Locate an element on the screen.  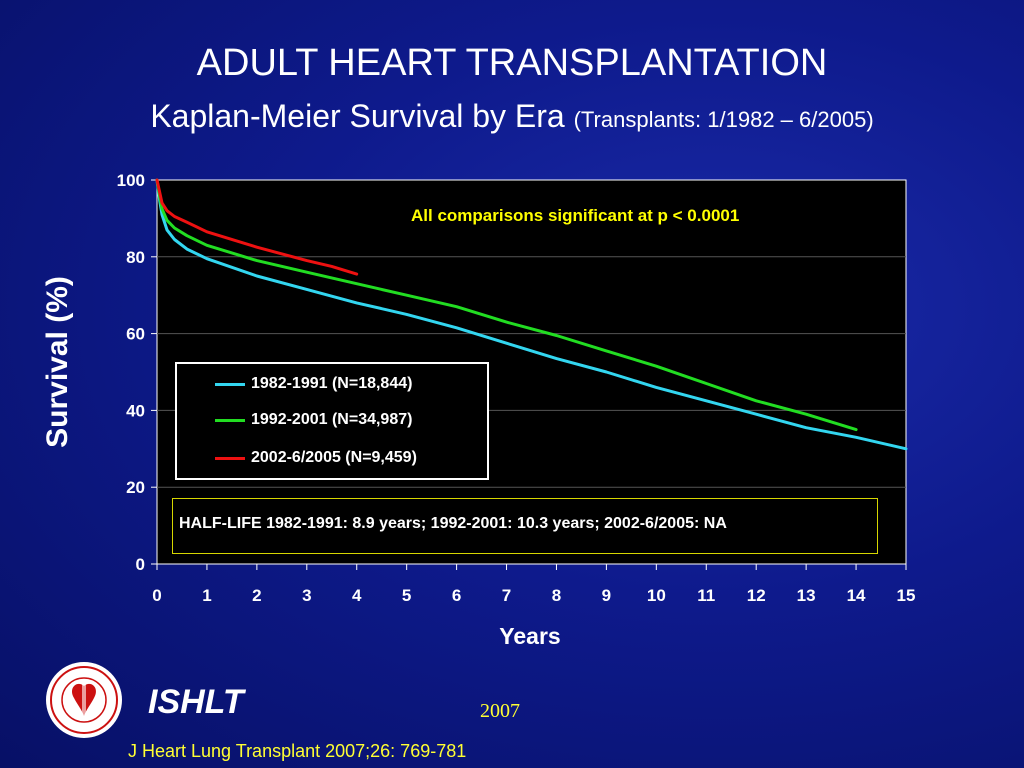
y-tick-label-40: 40 is located at coordinates (135, 410).